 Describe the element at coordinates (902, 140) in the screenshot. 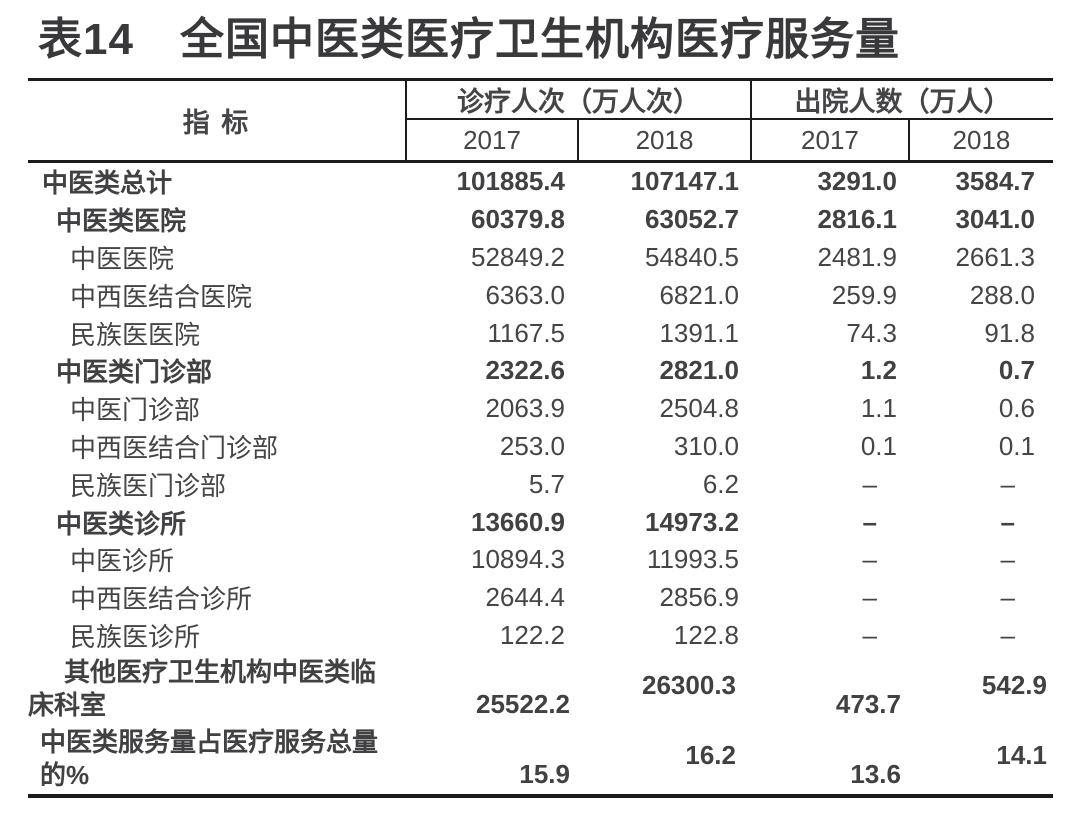

I see `header-discharges-years: 2017 2018` at that location.